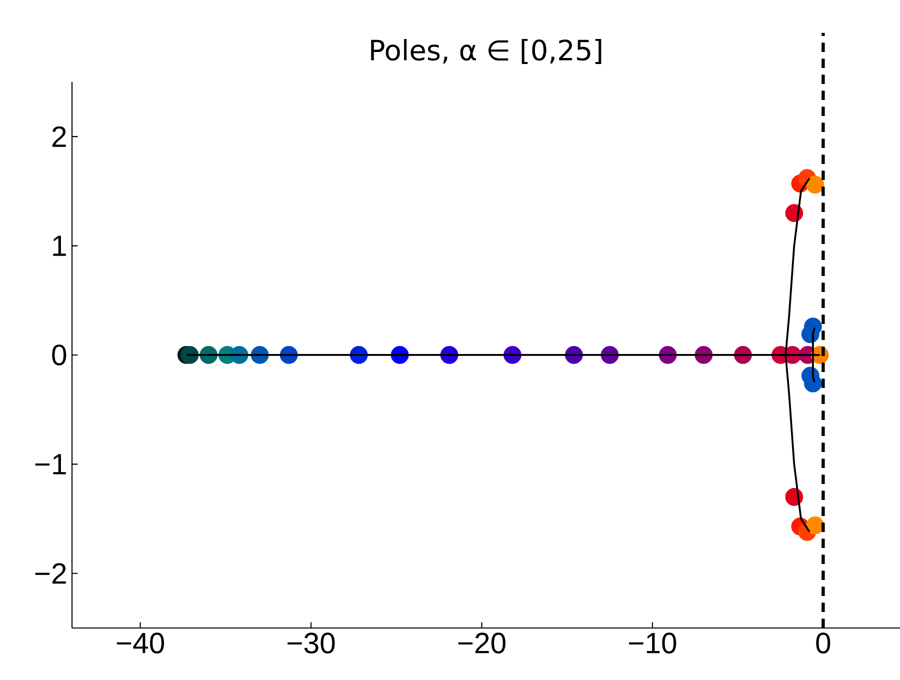 The width and height of the screenshot is (900, 680). Describe the element at coordinates (50, 464) in the screenshot. I see `y-tick-label: −1` at that location.